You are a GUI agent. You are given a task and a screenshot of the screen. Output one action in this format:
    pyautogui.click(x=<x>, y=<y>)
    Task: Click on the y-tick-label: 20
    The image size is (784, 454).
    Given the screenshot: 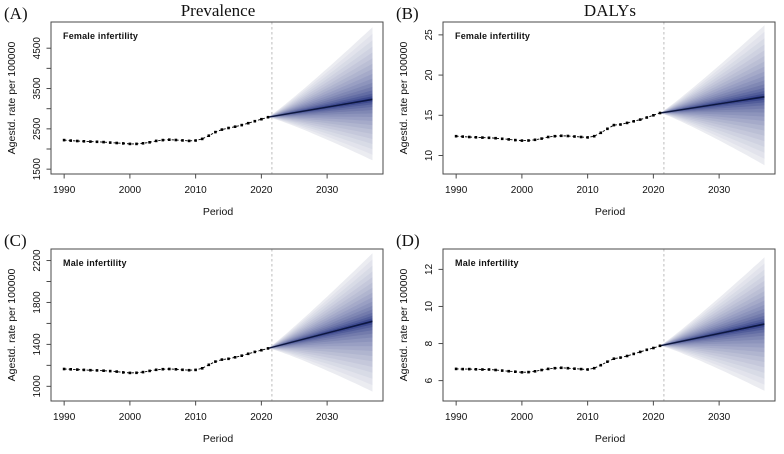 What is the action you would take?
    pyautogui.click(x=429, y=75)
    